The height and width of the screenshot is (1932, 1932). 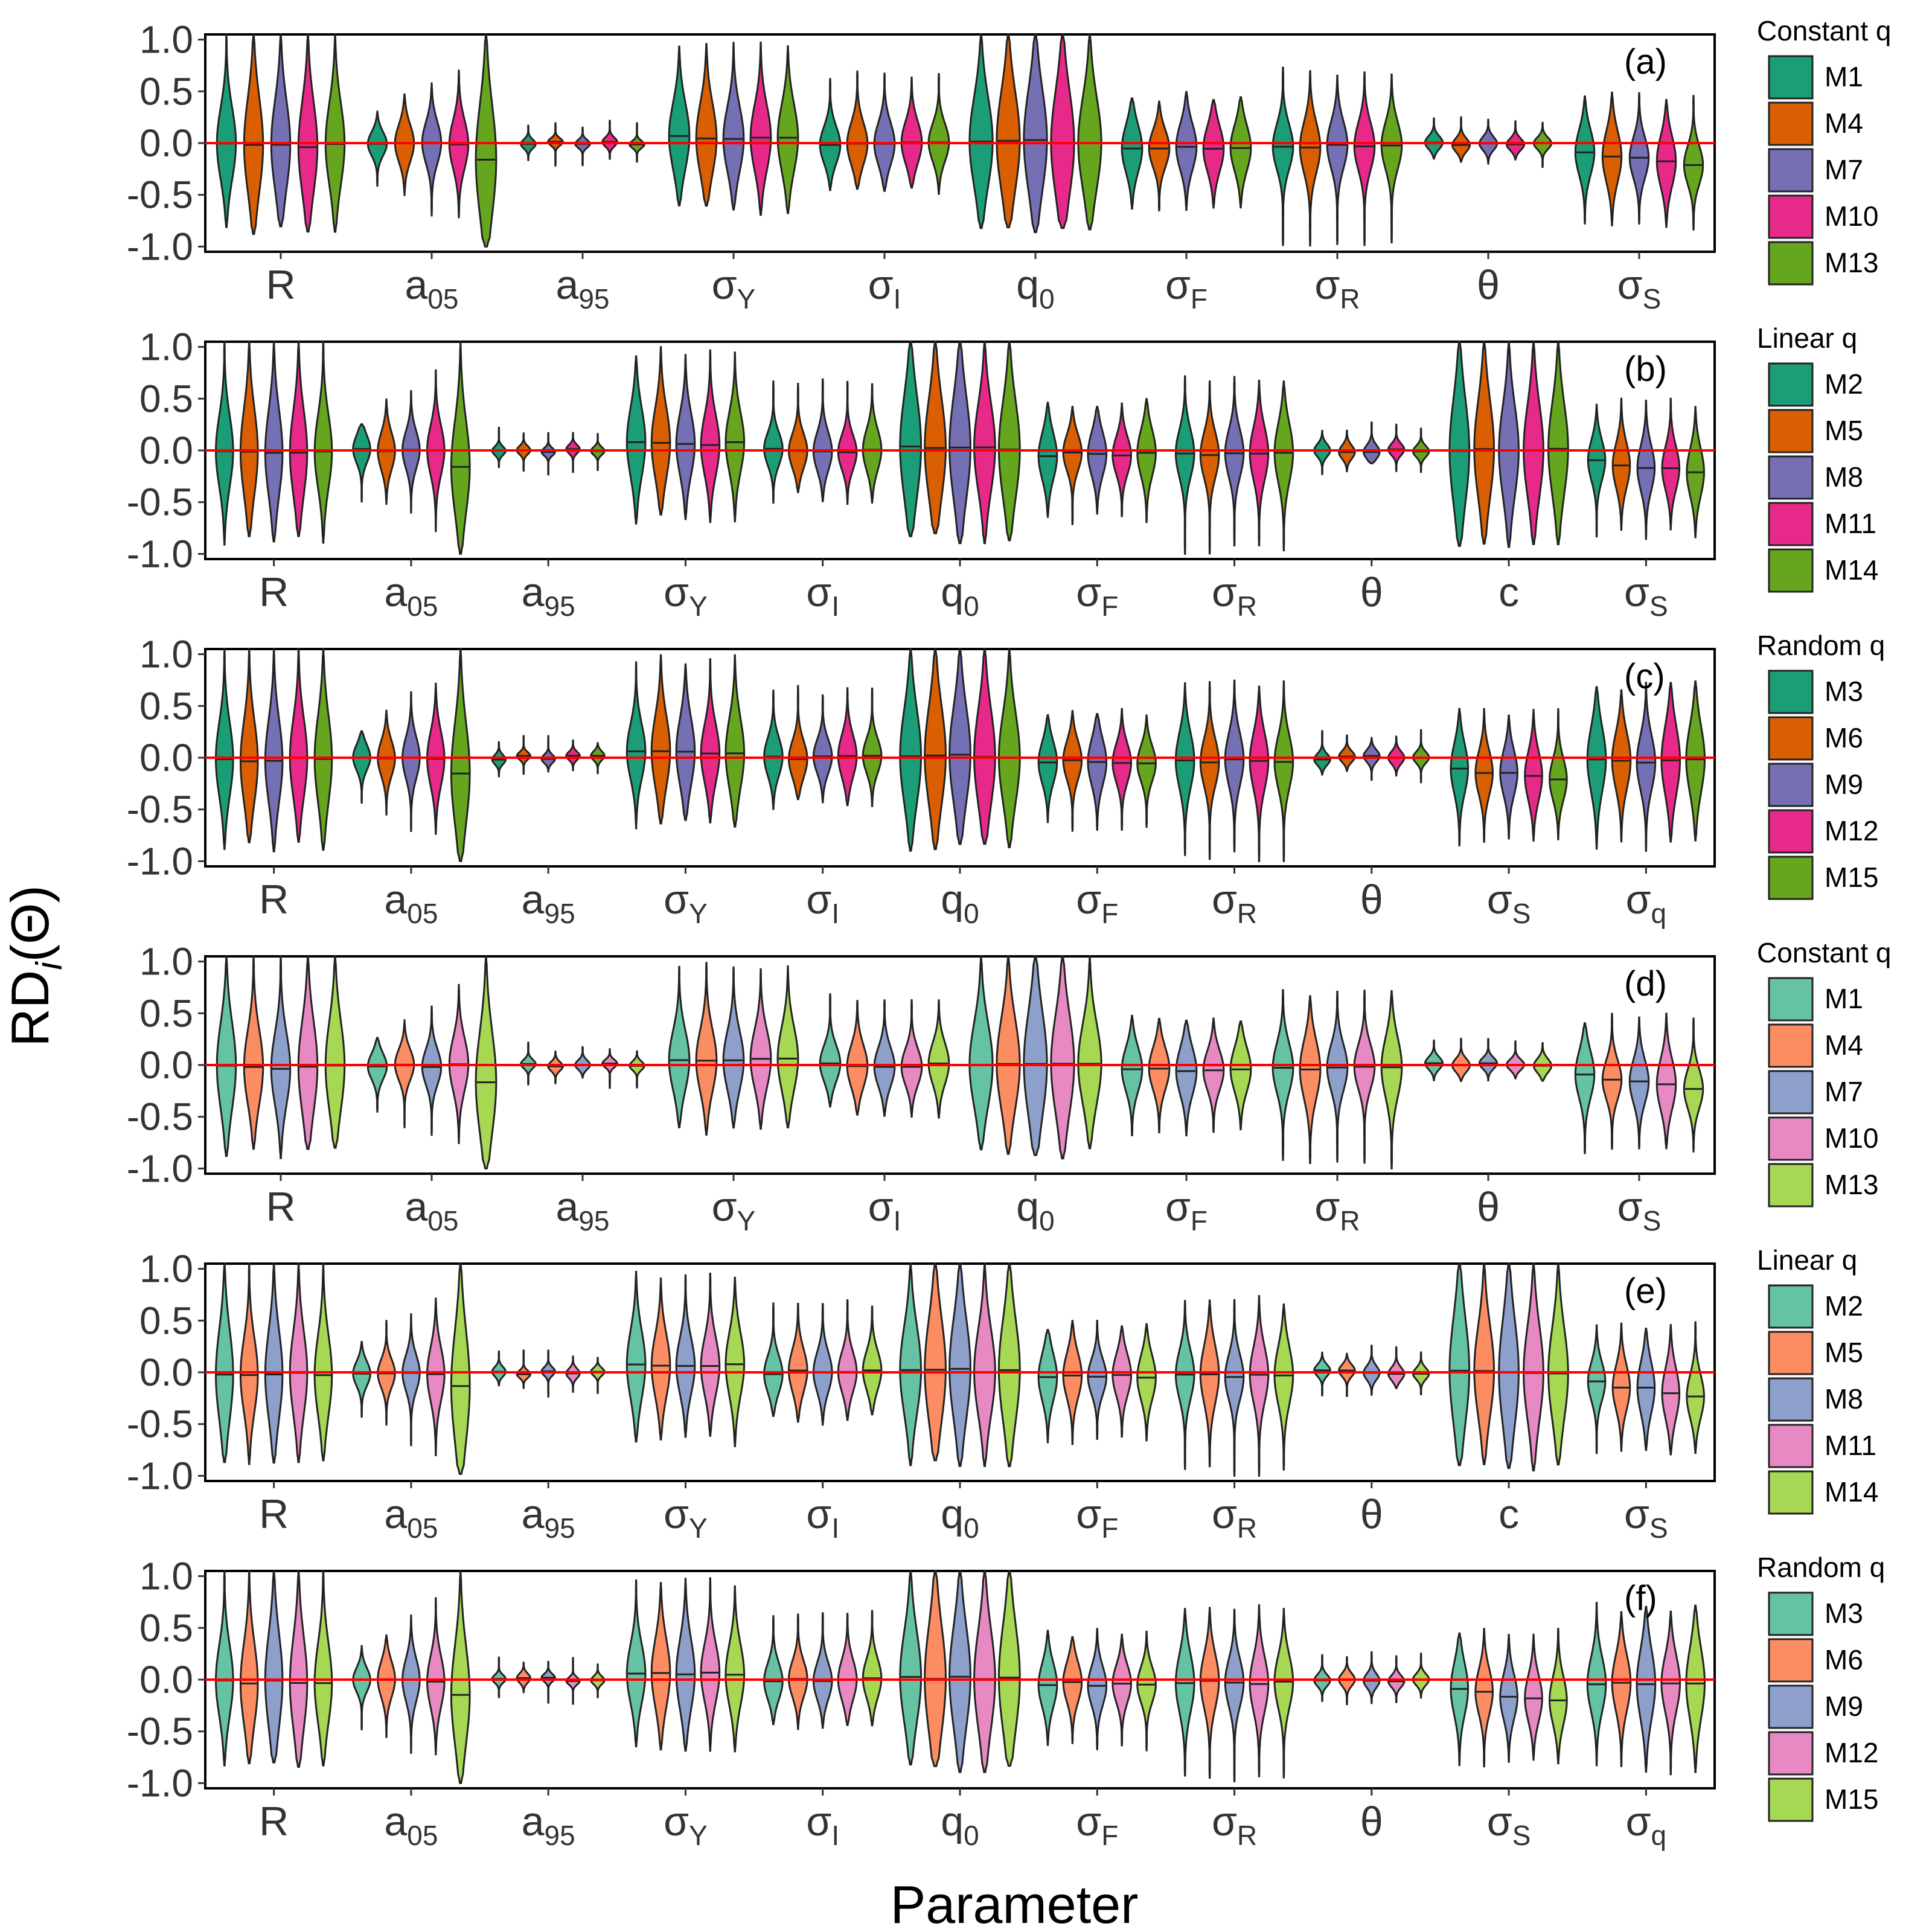 What do you see at coordinates (593, 1221) in the screenshot?
I see `x-label-sub: 95` at bounding box center [593, 1221].